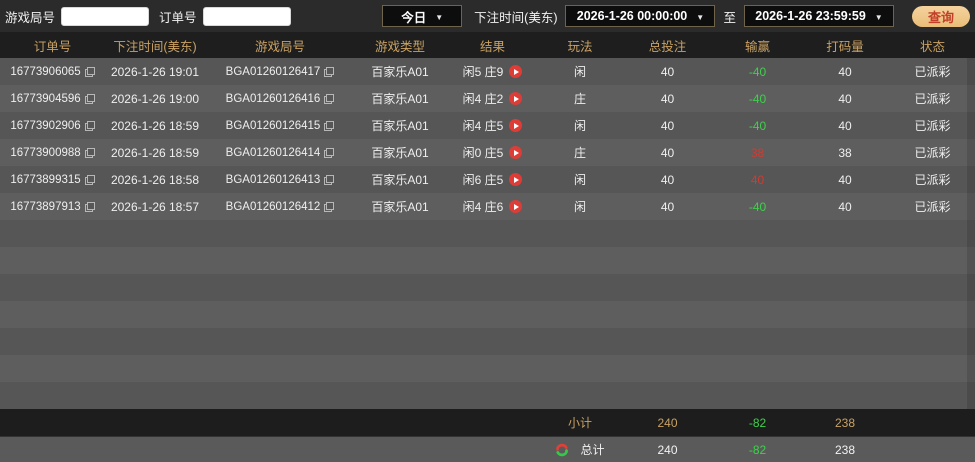 The image size is (975, 462). Describe the element at coordinates (667, 422) in the screenshot. I see `subtotal-total-bet: 240` at that location.